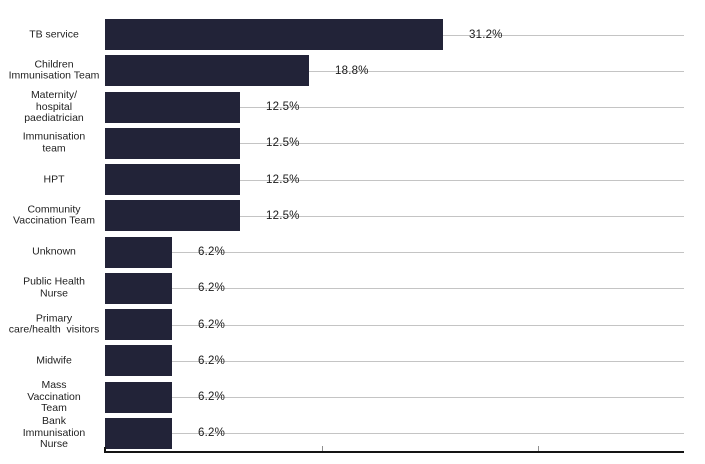 The width and height of the screenshot is (705, 464). What do you see at coordinates (486, 34) in the screenshot?
I see `value-label: 31.2%` at bounding box center [486, 34].